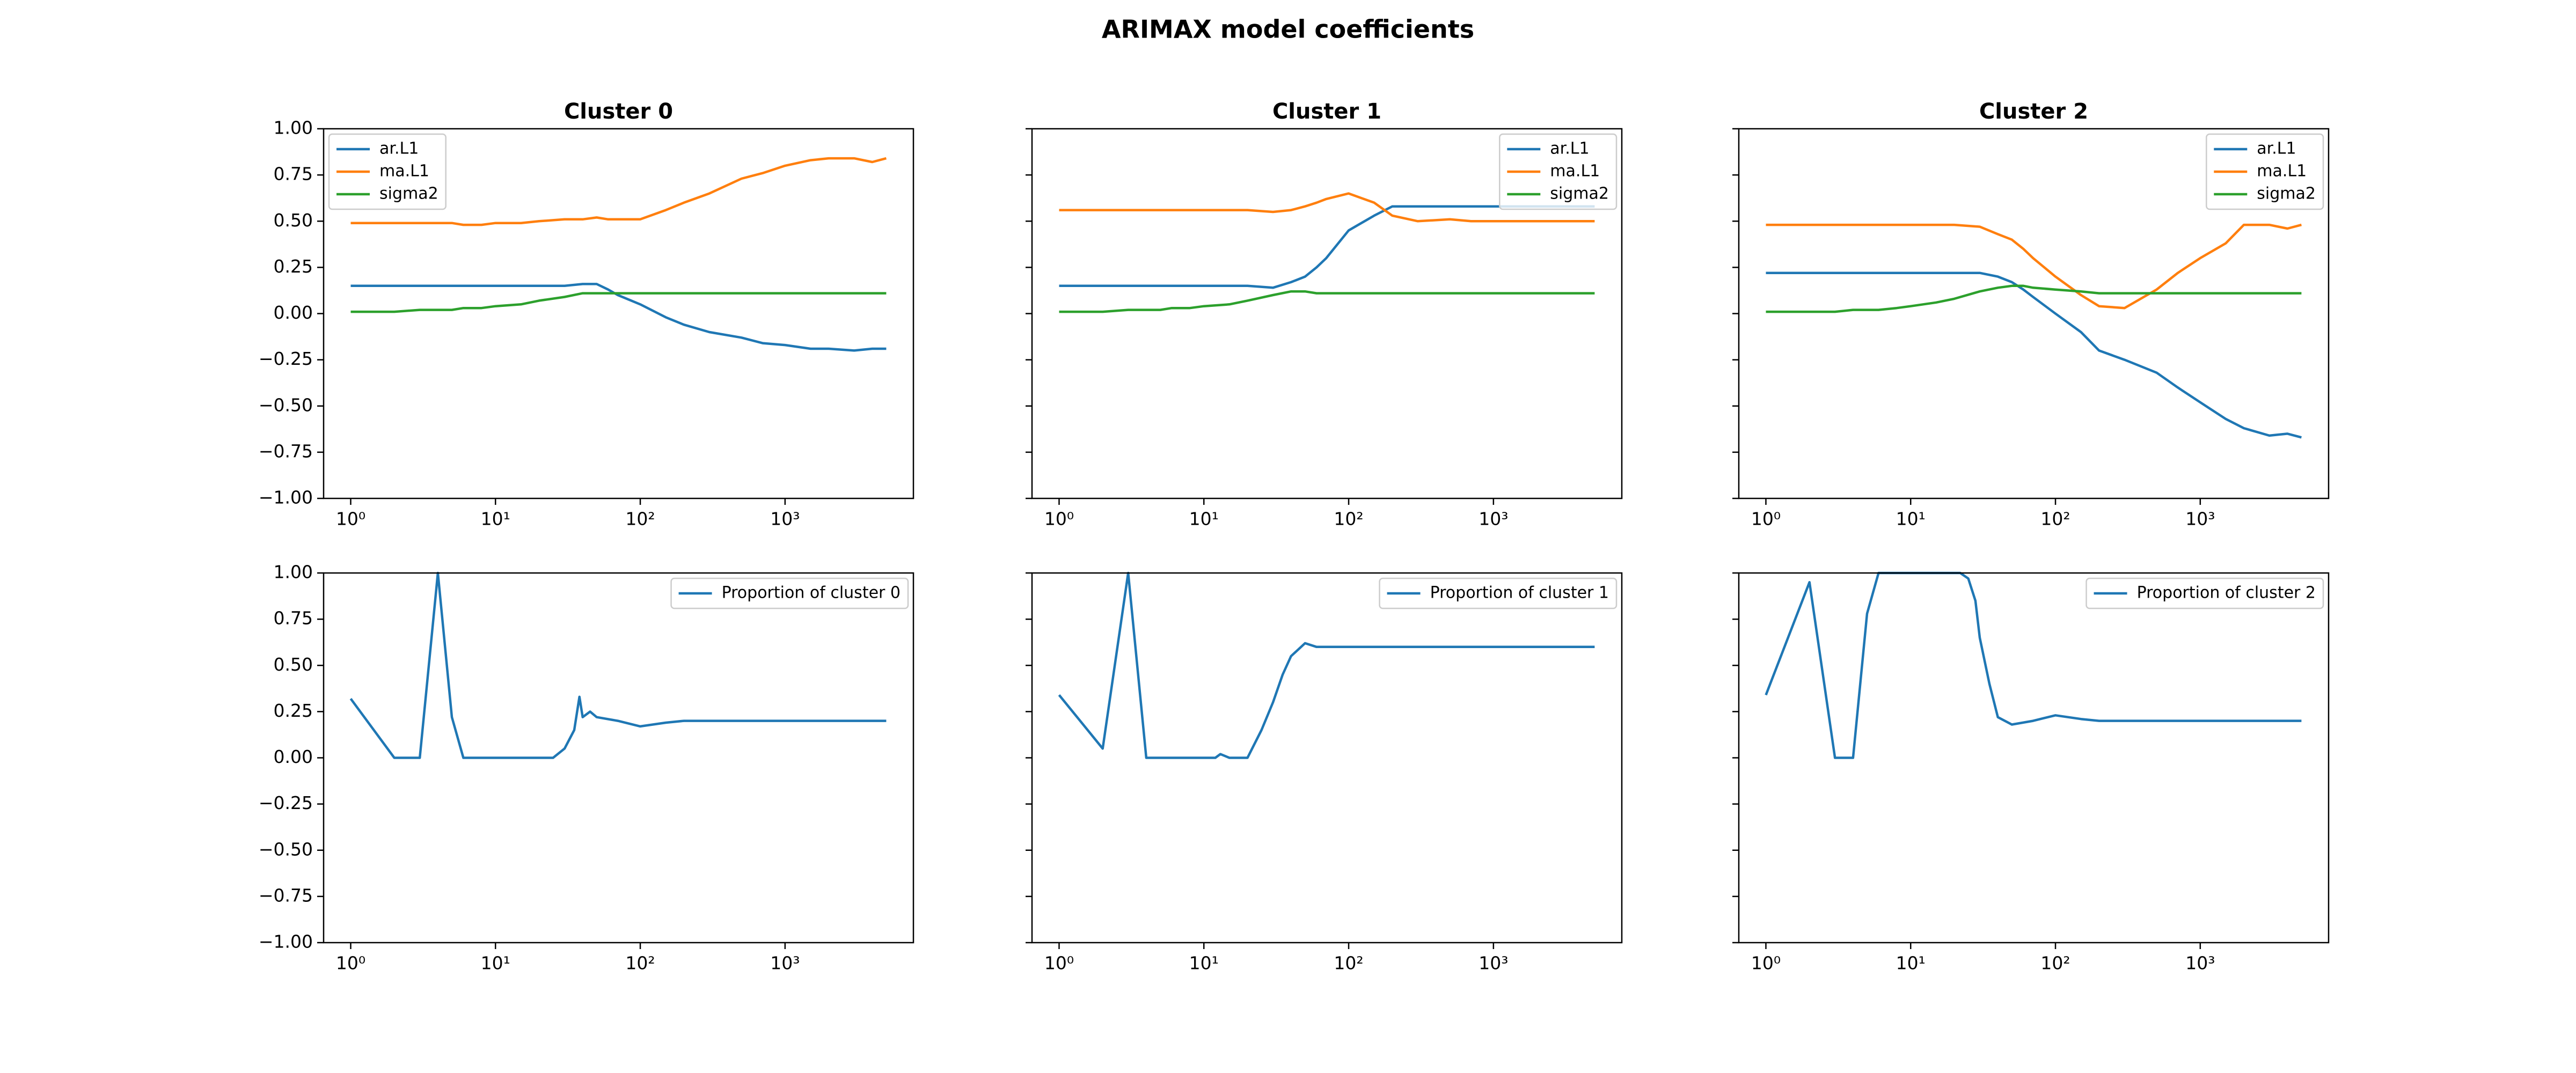  Describe the element at coordinates (2226, 593) in the screenshot. I see `legend-label: Proportion of cluster 2` at that location.